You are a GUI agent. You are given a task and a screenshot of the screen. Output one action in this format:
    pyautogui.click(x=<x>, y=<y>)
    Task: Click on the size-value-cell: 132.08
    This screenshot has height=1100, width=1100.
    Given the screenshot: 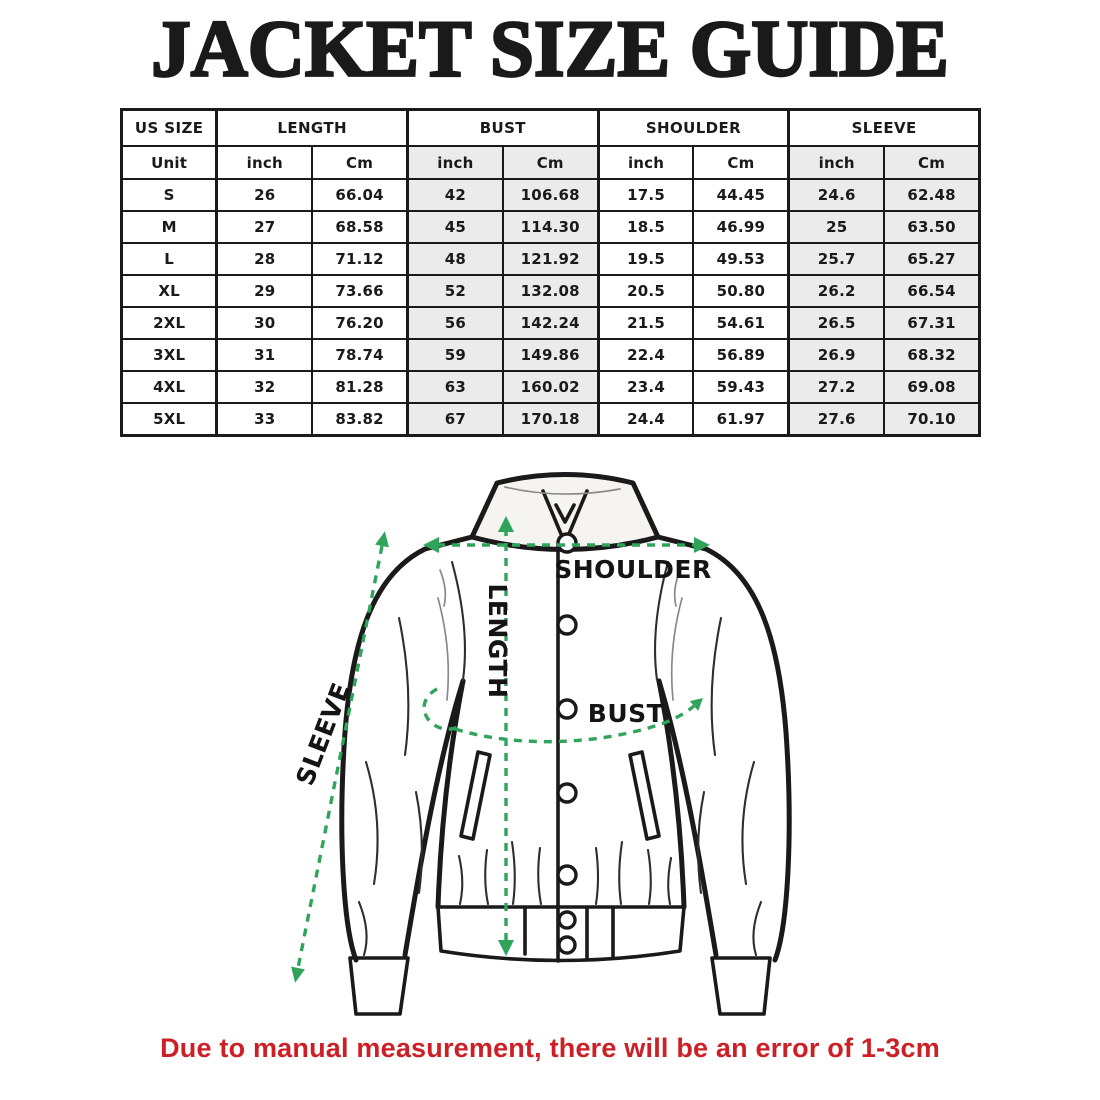 What is the action you would take?
    pyautogui.click(x=550, y=291)
    